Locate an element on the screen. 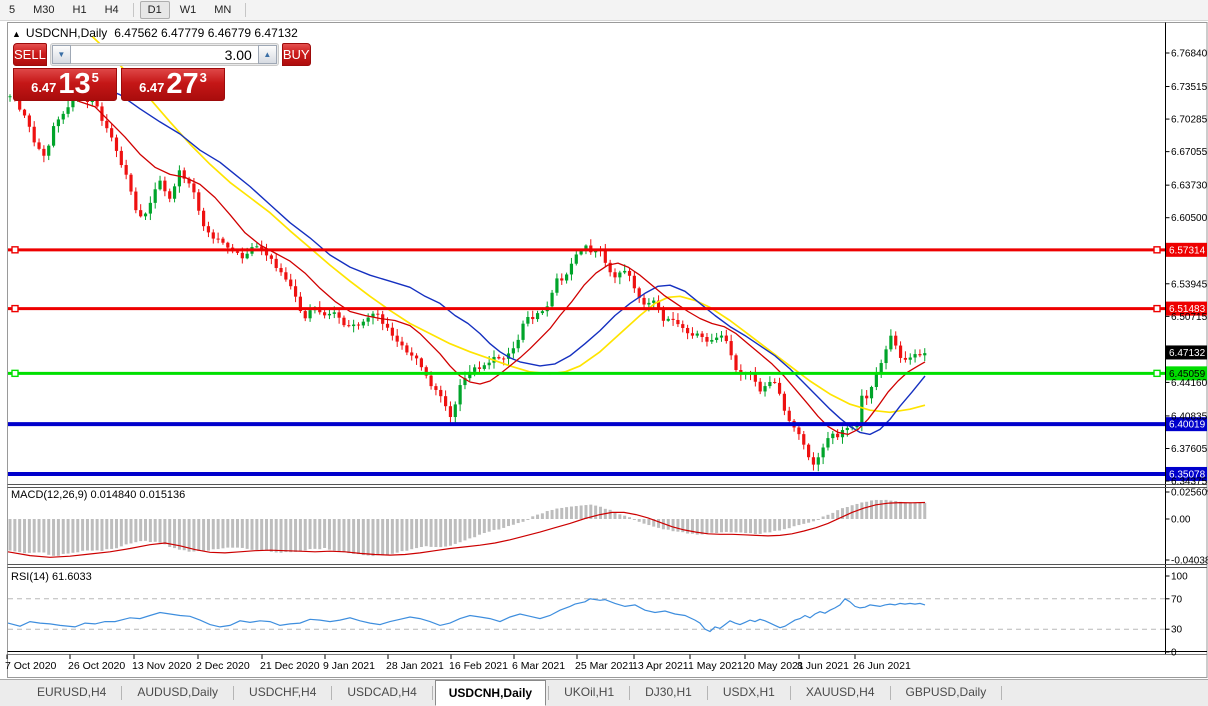 The height and width of the screenshot is (706, 1208). svg-text: 21 Dec 2020 is located at coordinates (290, 666).